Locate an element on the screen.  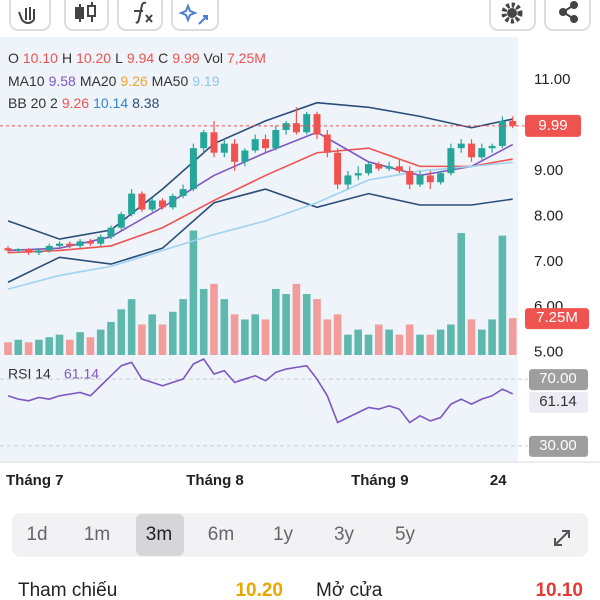
function-icon is located at coordinates (143, 12).